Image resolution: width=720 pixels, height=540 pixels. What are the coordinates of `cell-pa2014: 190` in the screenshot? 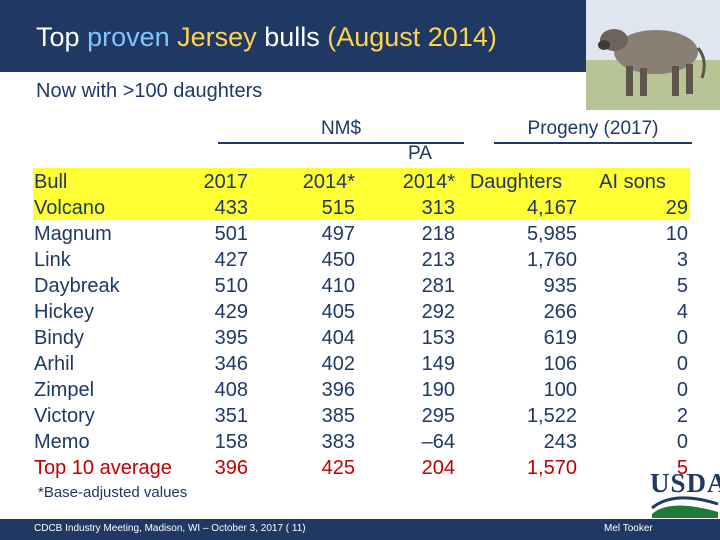 It's located at (438, 390).